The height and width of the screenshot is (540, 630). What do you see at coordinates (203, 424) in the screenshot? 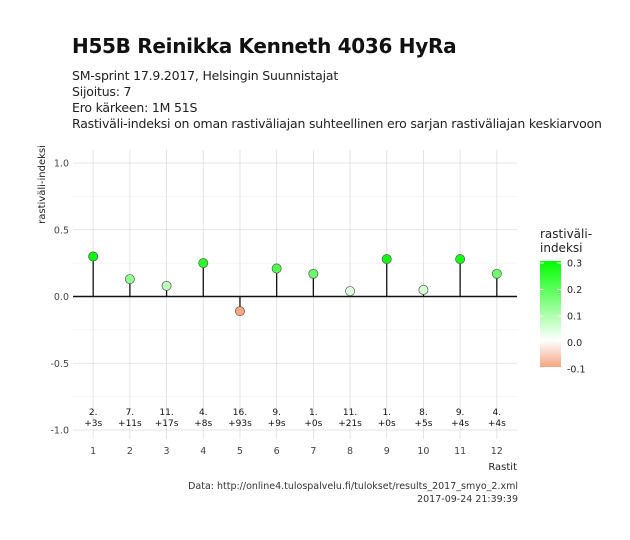
I see `time-diff-label: +8s` at bounding box center [203, 424].